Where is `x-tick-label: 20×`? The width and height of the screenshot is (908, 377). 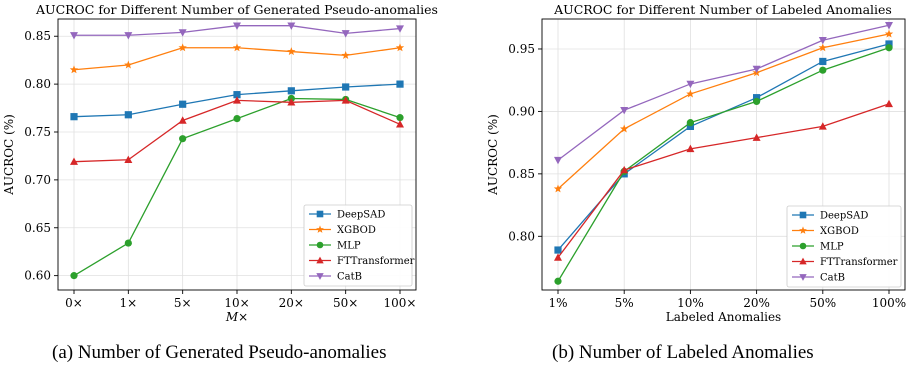 x-tick-label: 20× is located at coordinates (291, 303).